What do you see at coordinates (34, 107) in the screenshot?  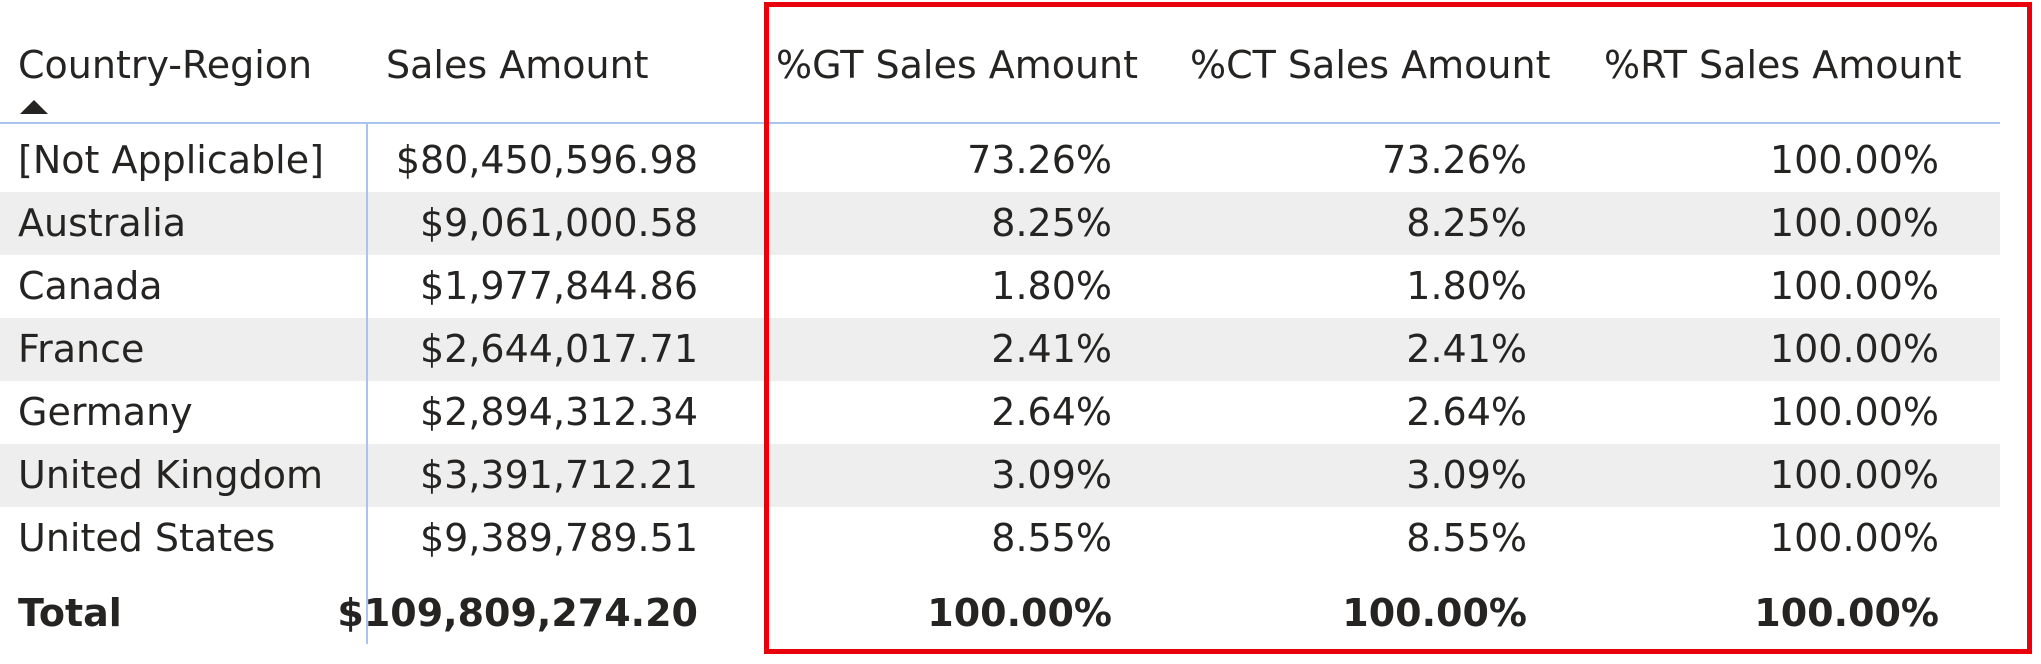 I see `sort-ascending-icon` at bounding box center [34, 107].